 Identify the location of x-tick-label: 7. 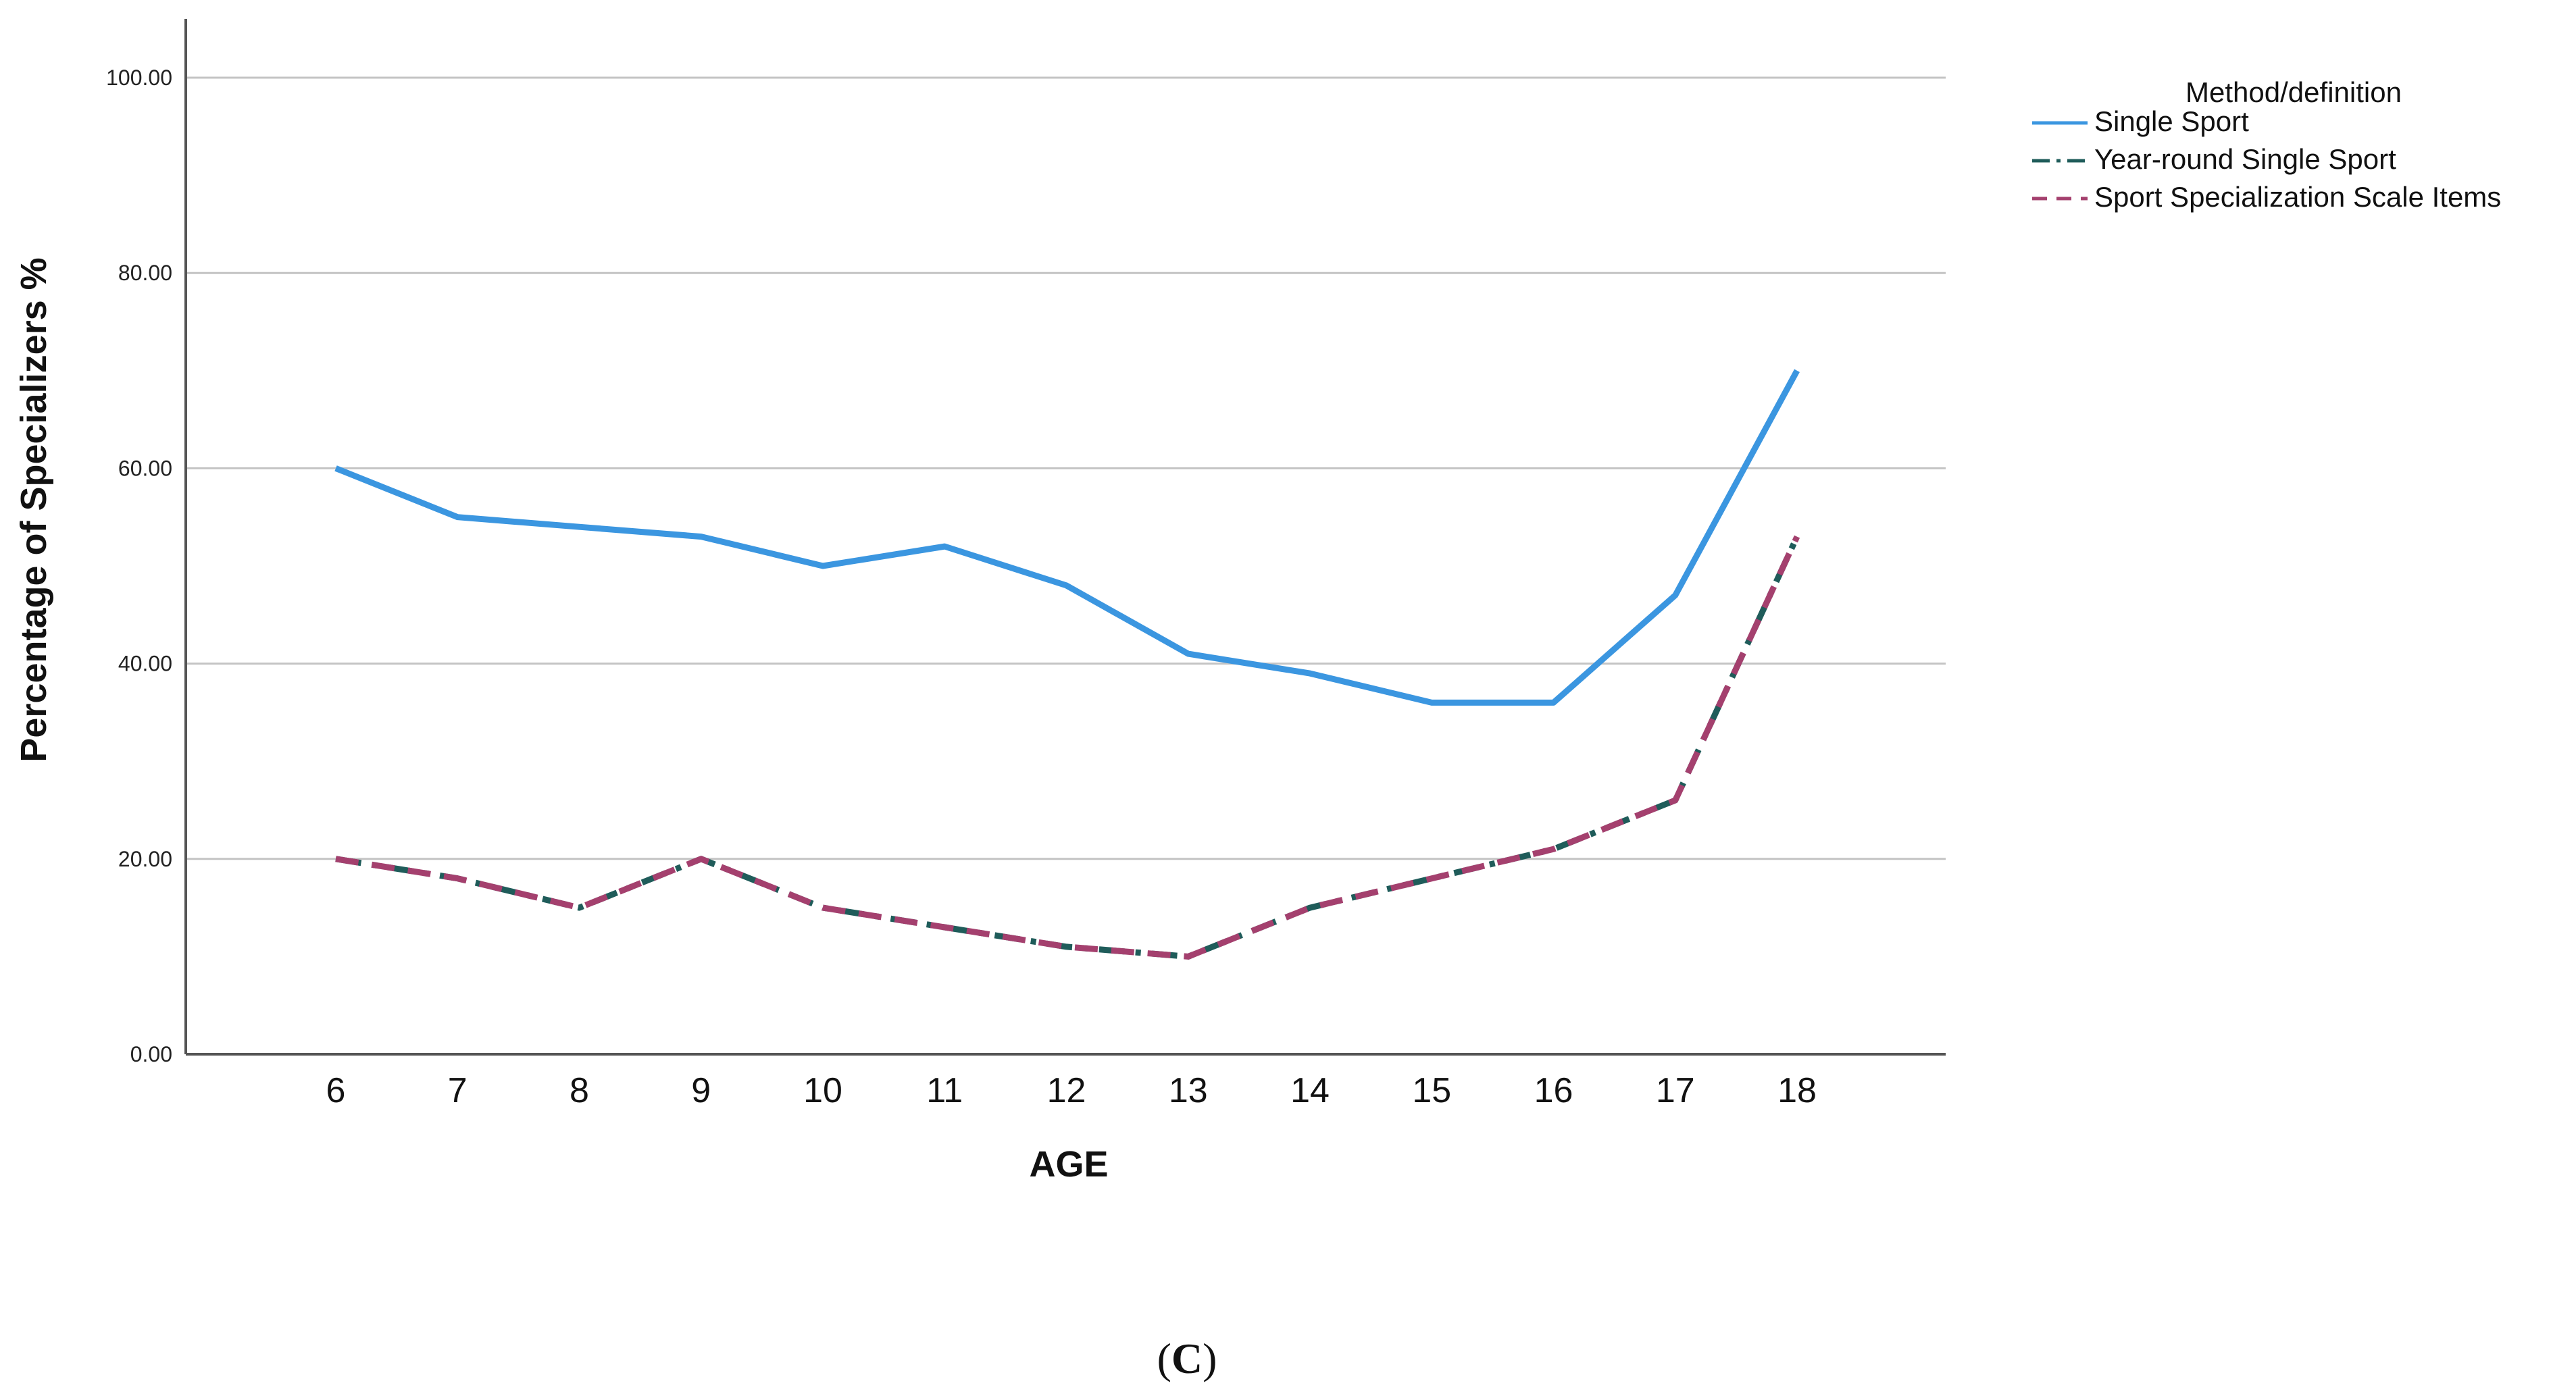
(458, 1090).